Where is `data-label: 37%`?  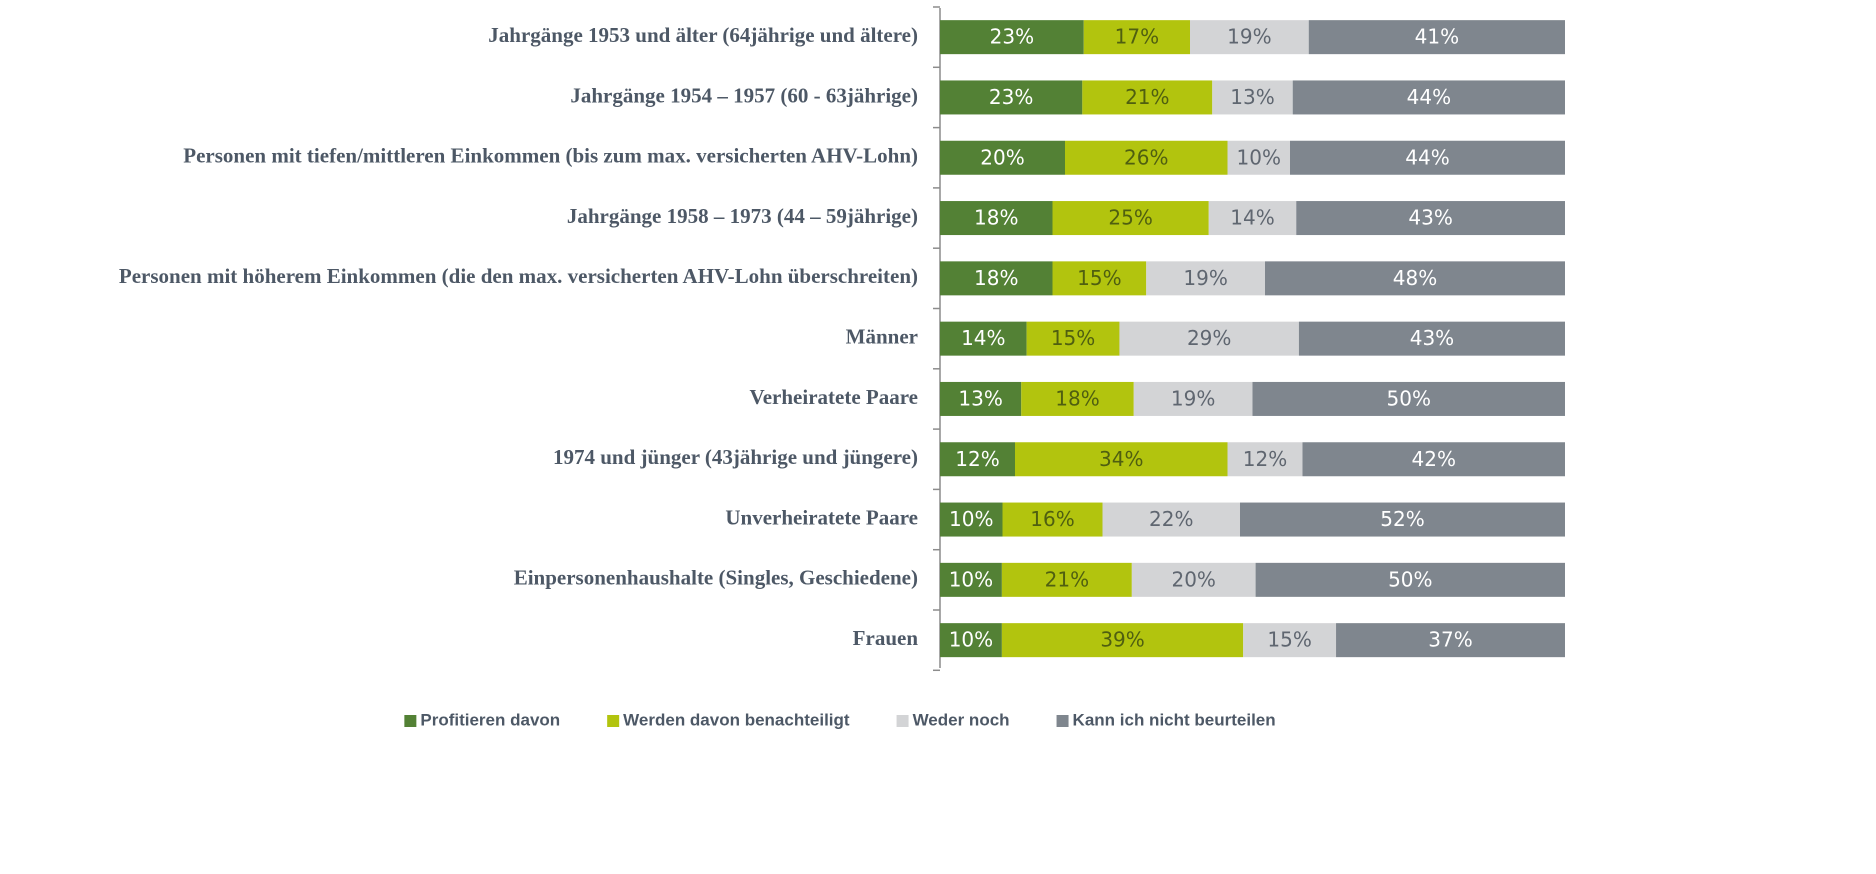
data-label: 37% is located at coordinates (1450, 640).